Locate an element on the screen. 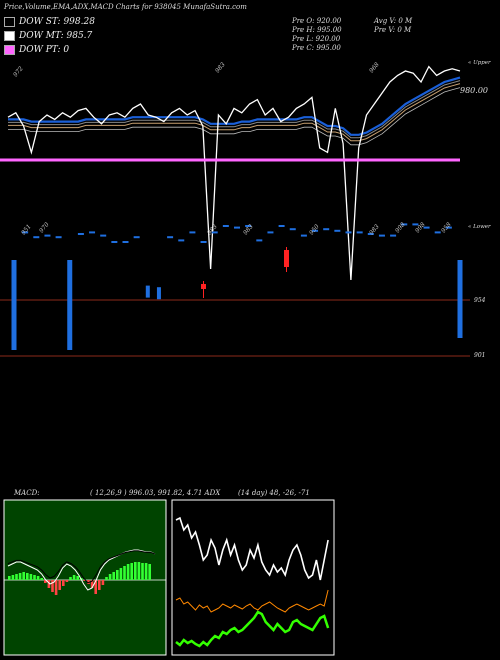 Image resolution: width=500 pixels, height=660 pixels. adx-values: (14 day) 48, -26, -71 is located at coordinates (274, 493).